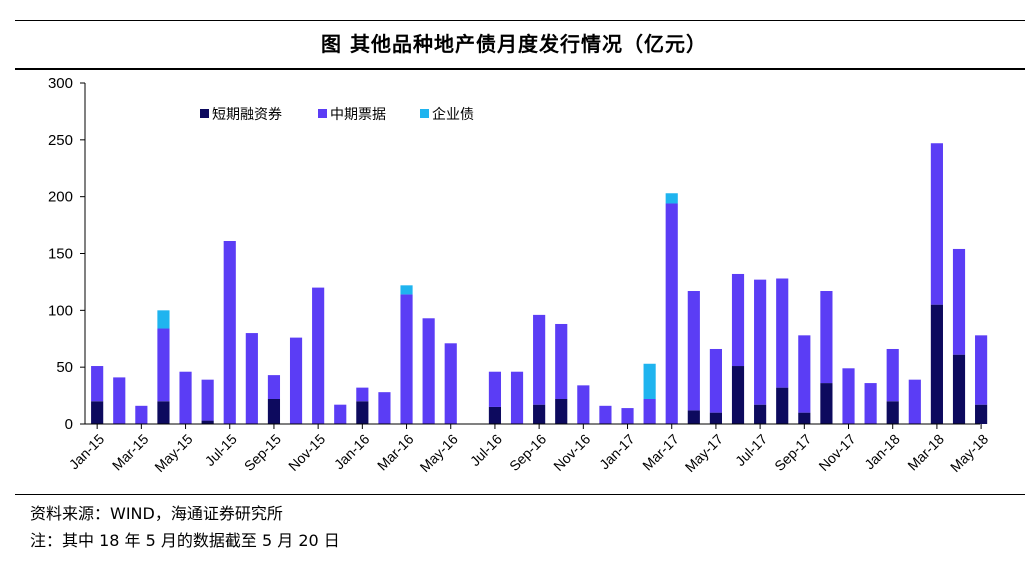 This screenshot has width=1028, height=566. Describe the element at coordinates (804, 374) in the screenshot. I see `bar-Sep-17-series1` at that location.